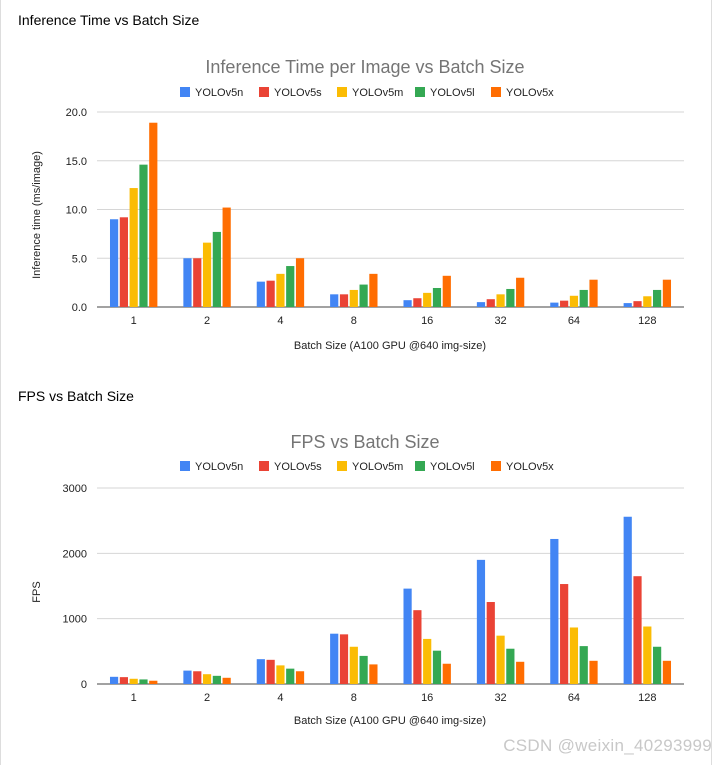  Describe the element at coordinates (364, 67) in the screenshot. I see `inference-chart-title: Inference Time per Image vs Batch Size` at that location.